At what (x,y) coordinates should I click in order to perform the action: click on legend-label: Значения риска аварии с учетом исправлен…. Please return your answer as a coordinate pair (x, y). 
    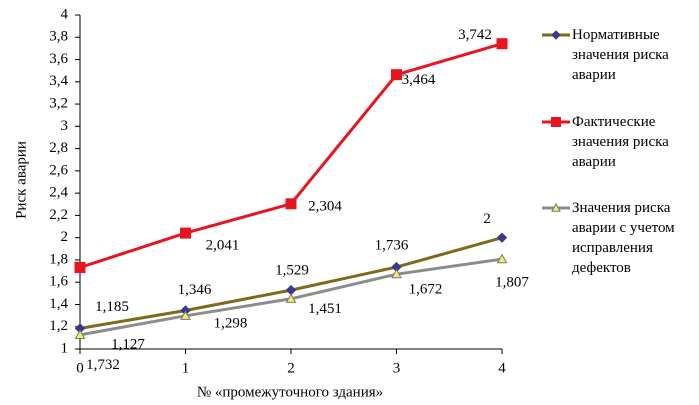
    Looking at the image, I should click on (623, 238).